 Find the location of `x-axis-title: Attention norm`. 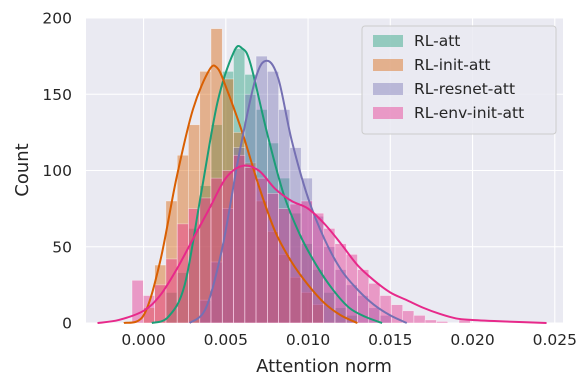

x-axis-title: Attention norm is located at coordinates (324, 366).